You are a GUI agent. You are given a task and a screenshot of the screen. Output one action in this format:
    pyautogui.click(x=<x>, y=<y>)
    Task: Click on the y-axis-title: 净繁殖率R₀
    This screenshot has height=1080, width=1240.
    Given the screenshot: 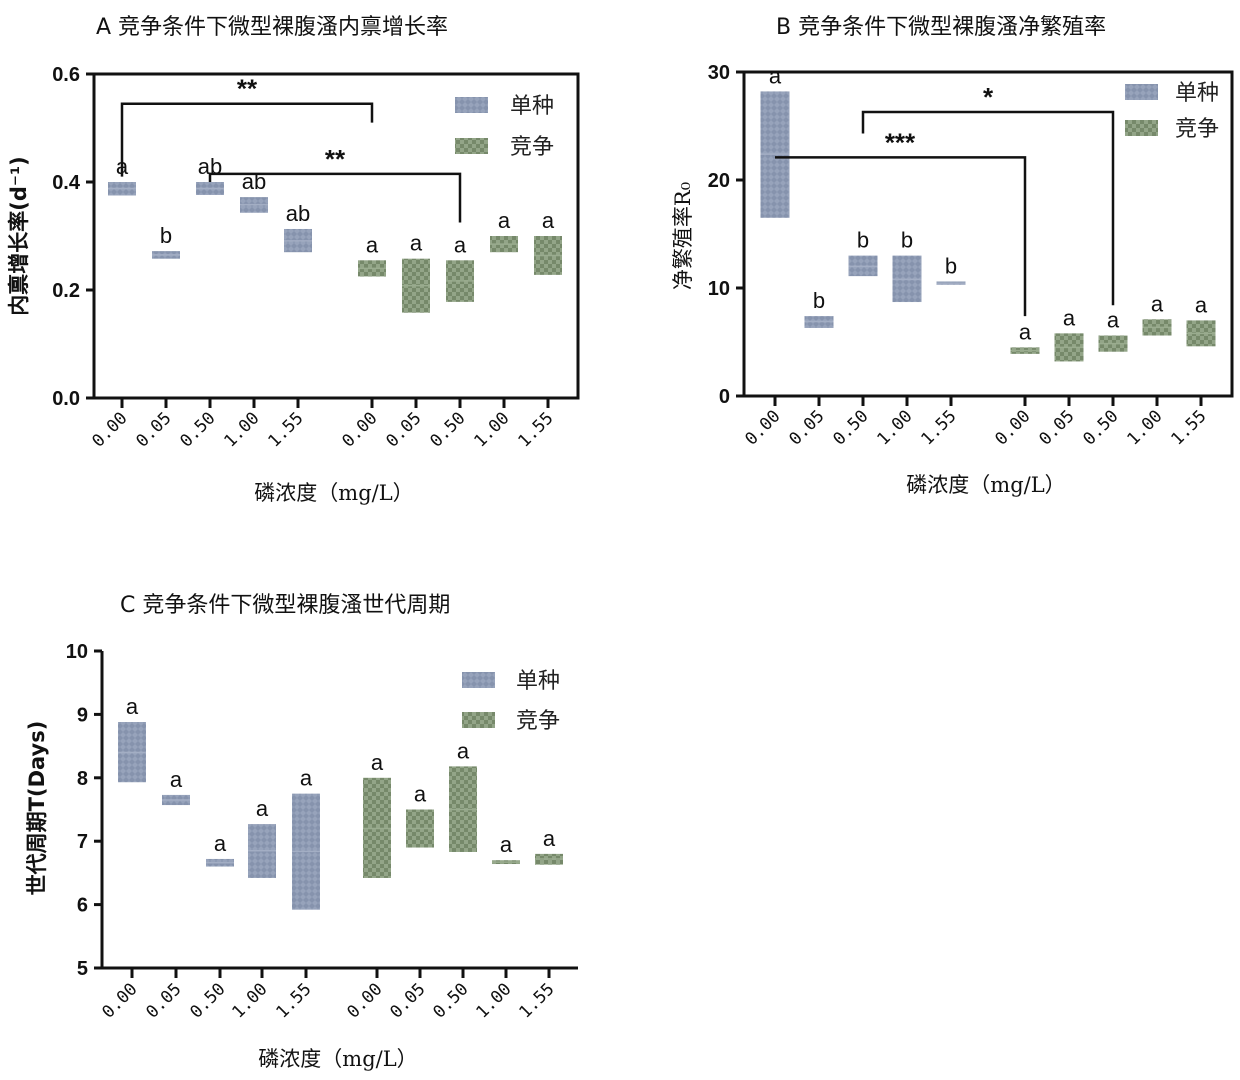 What is the action you would take?
    pyautogui.click(x=683, y=236)
    